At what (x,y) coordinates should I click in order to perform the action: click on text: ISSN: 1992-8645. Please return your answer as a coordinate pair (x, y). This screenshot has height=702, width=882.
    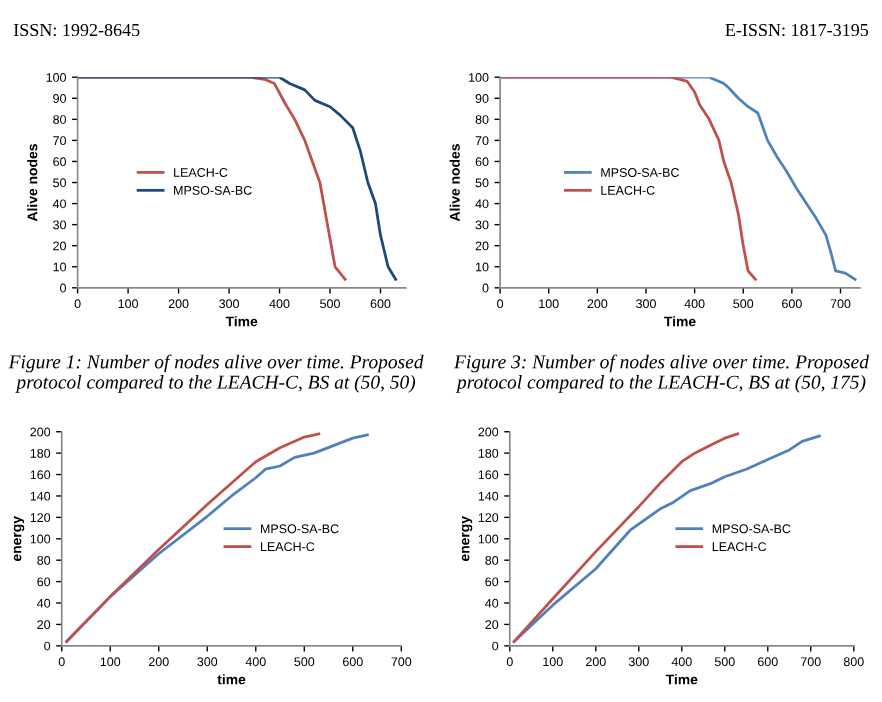
    Looking at the image, I should click on (76, 30).